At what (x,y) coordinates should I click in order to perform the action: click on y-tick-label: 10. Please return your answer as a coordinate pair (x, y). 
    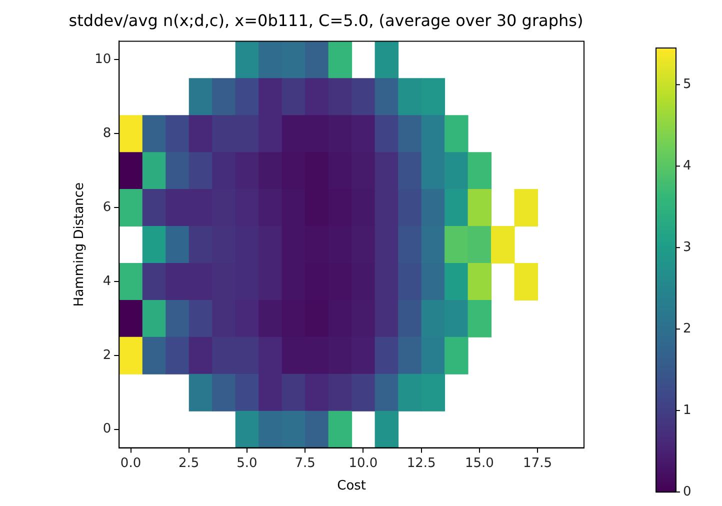
    Looking at the image, I should click on (103, 60).